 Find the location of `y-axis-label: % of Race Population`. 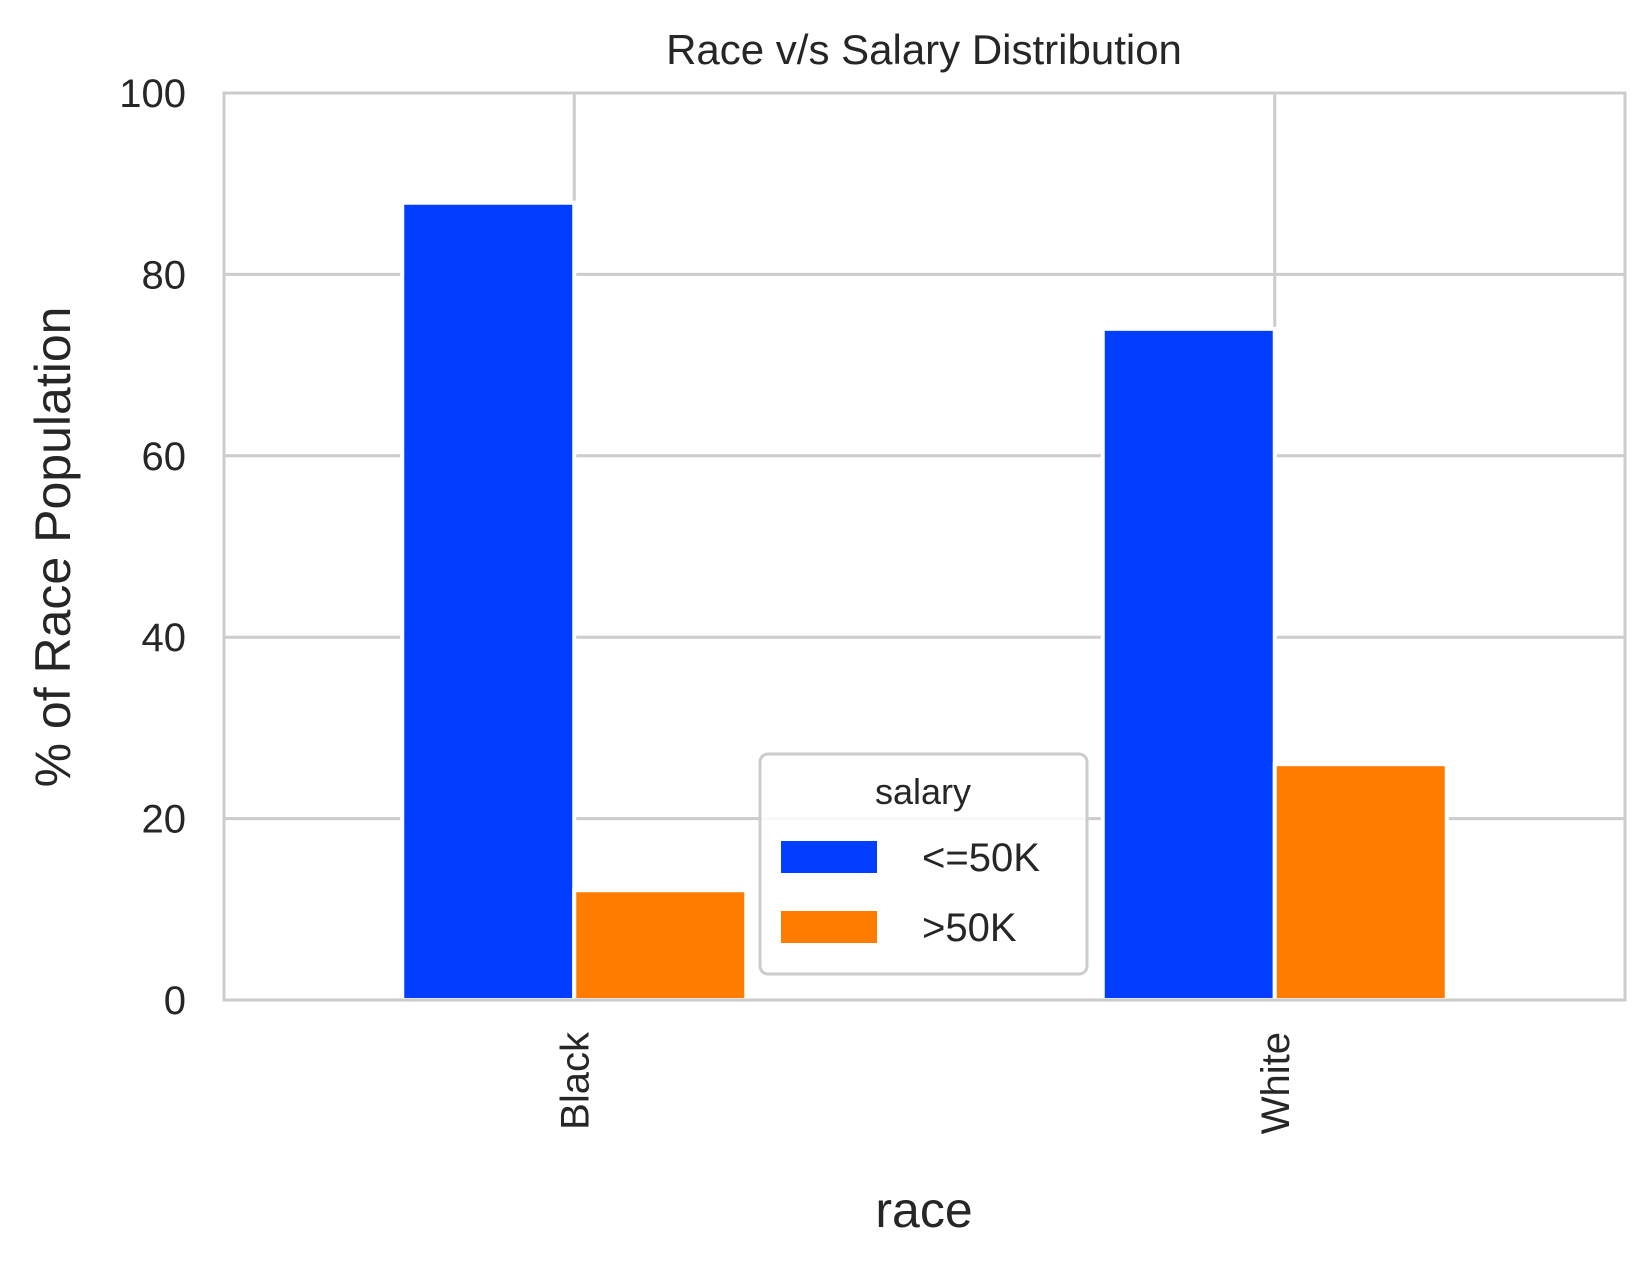

y-axis-label: % of Race Population is located at coordinates (53, 547).